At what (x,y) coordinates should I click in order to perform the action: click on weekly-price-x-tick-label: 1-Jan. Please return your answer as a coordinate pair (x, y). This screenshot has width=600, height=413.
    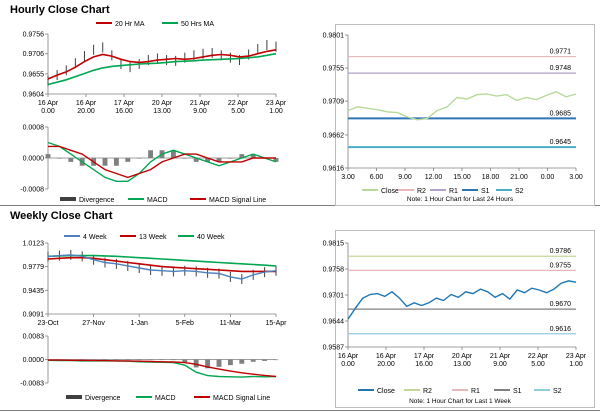
    Looking at the image, I should click on (139, 323).